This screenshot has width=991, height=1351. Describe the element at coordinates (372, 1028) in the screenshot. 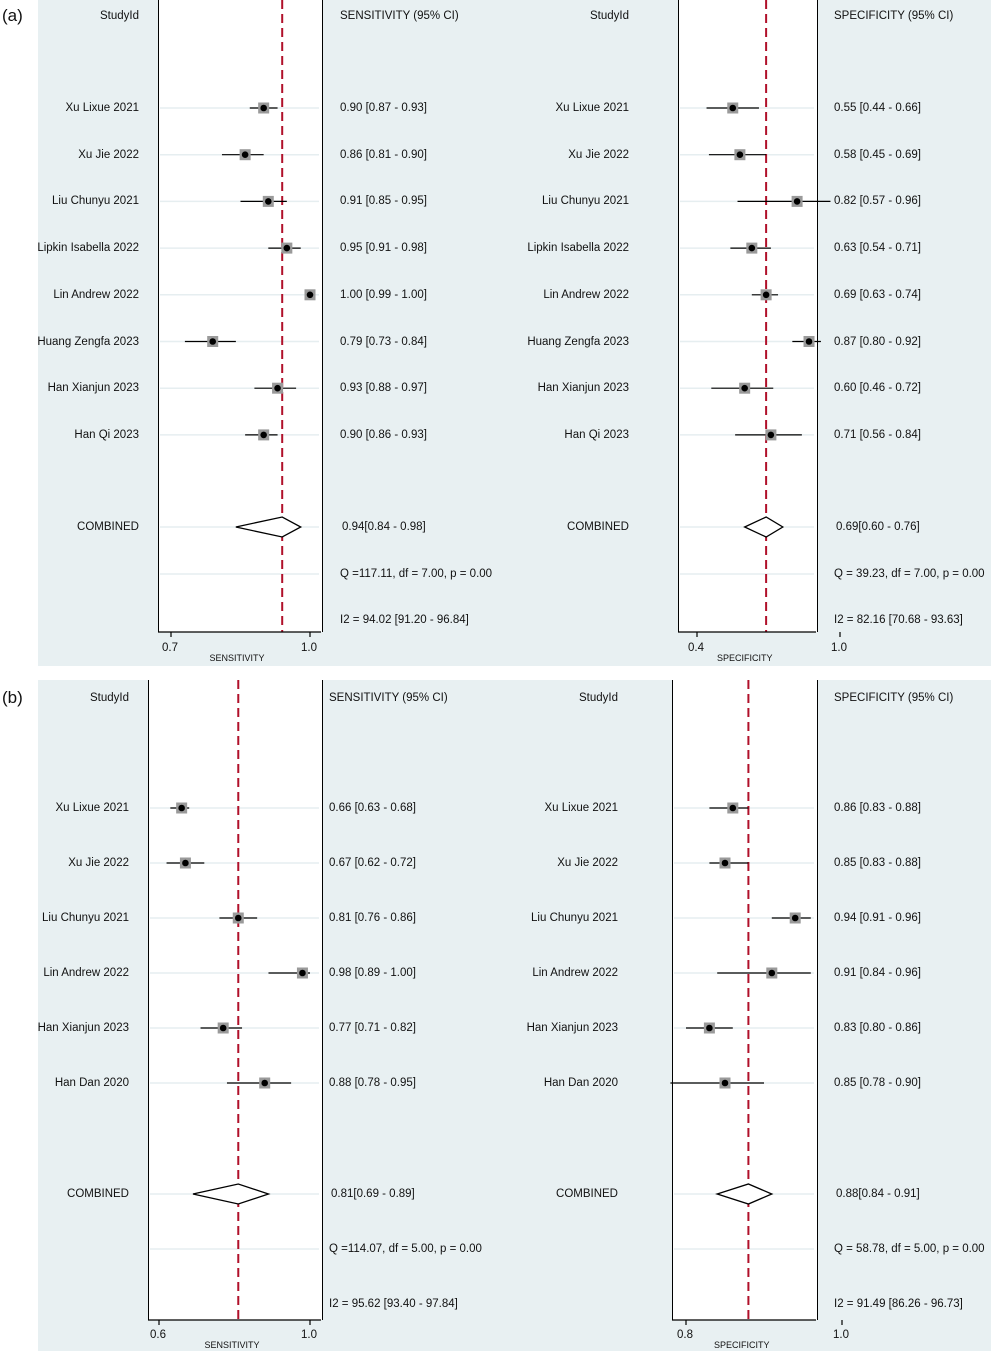

I see `study-estimate-text: 0.77 [0.71 - 0.82]` at that location.